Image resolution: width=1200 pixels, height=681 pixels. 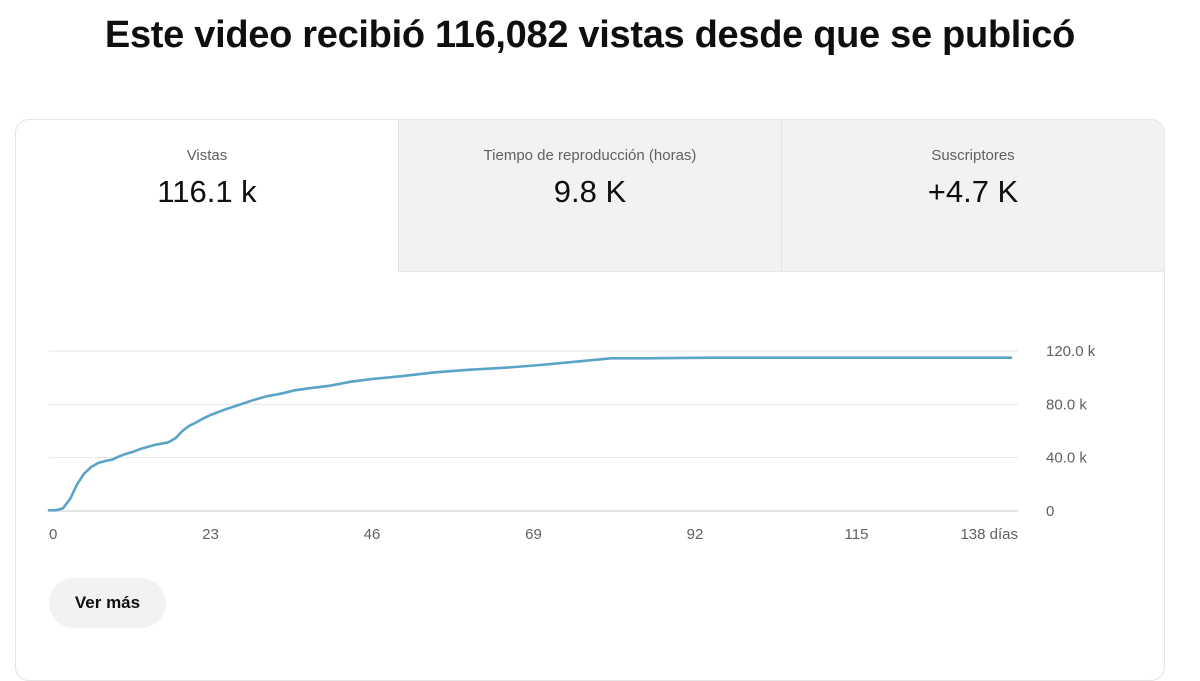 I want to click on tab-subscribers-value: +4.7 K, so click(x=973, y=191).